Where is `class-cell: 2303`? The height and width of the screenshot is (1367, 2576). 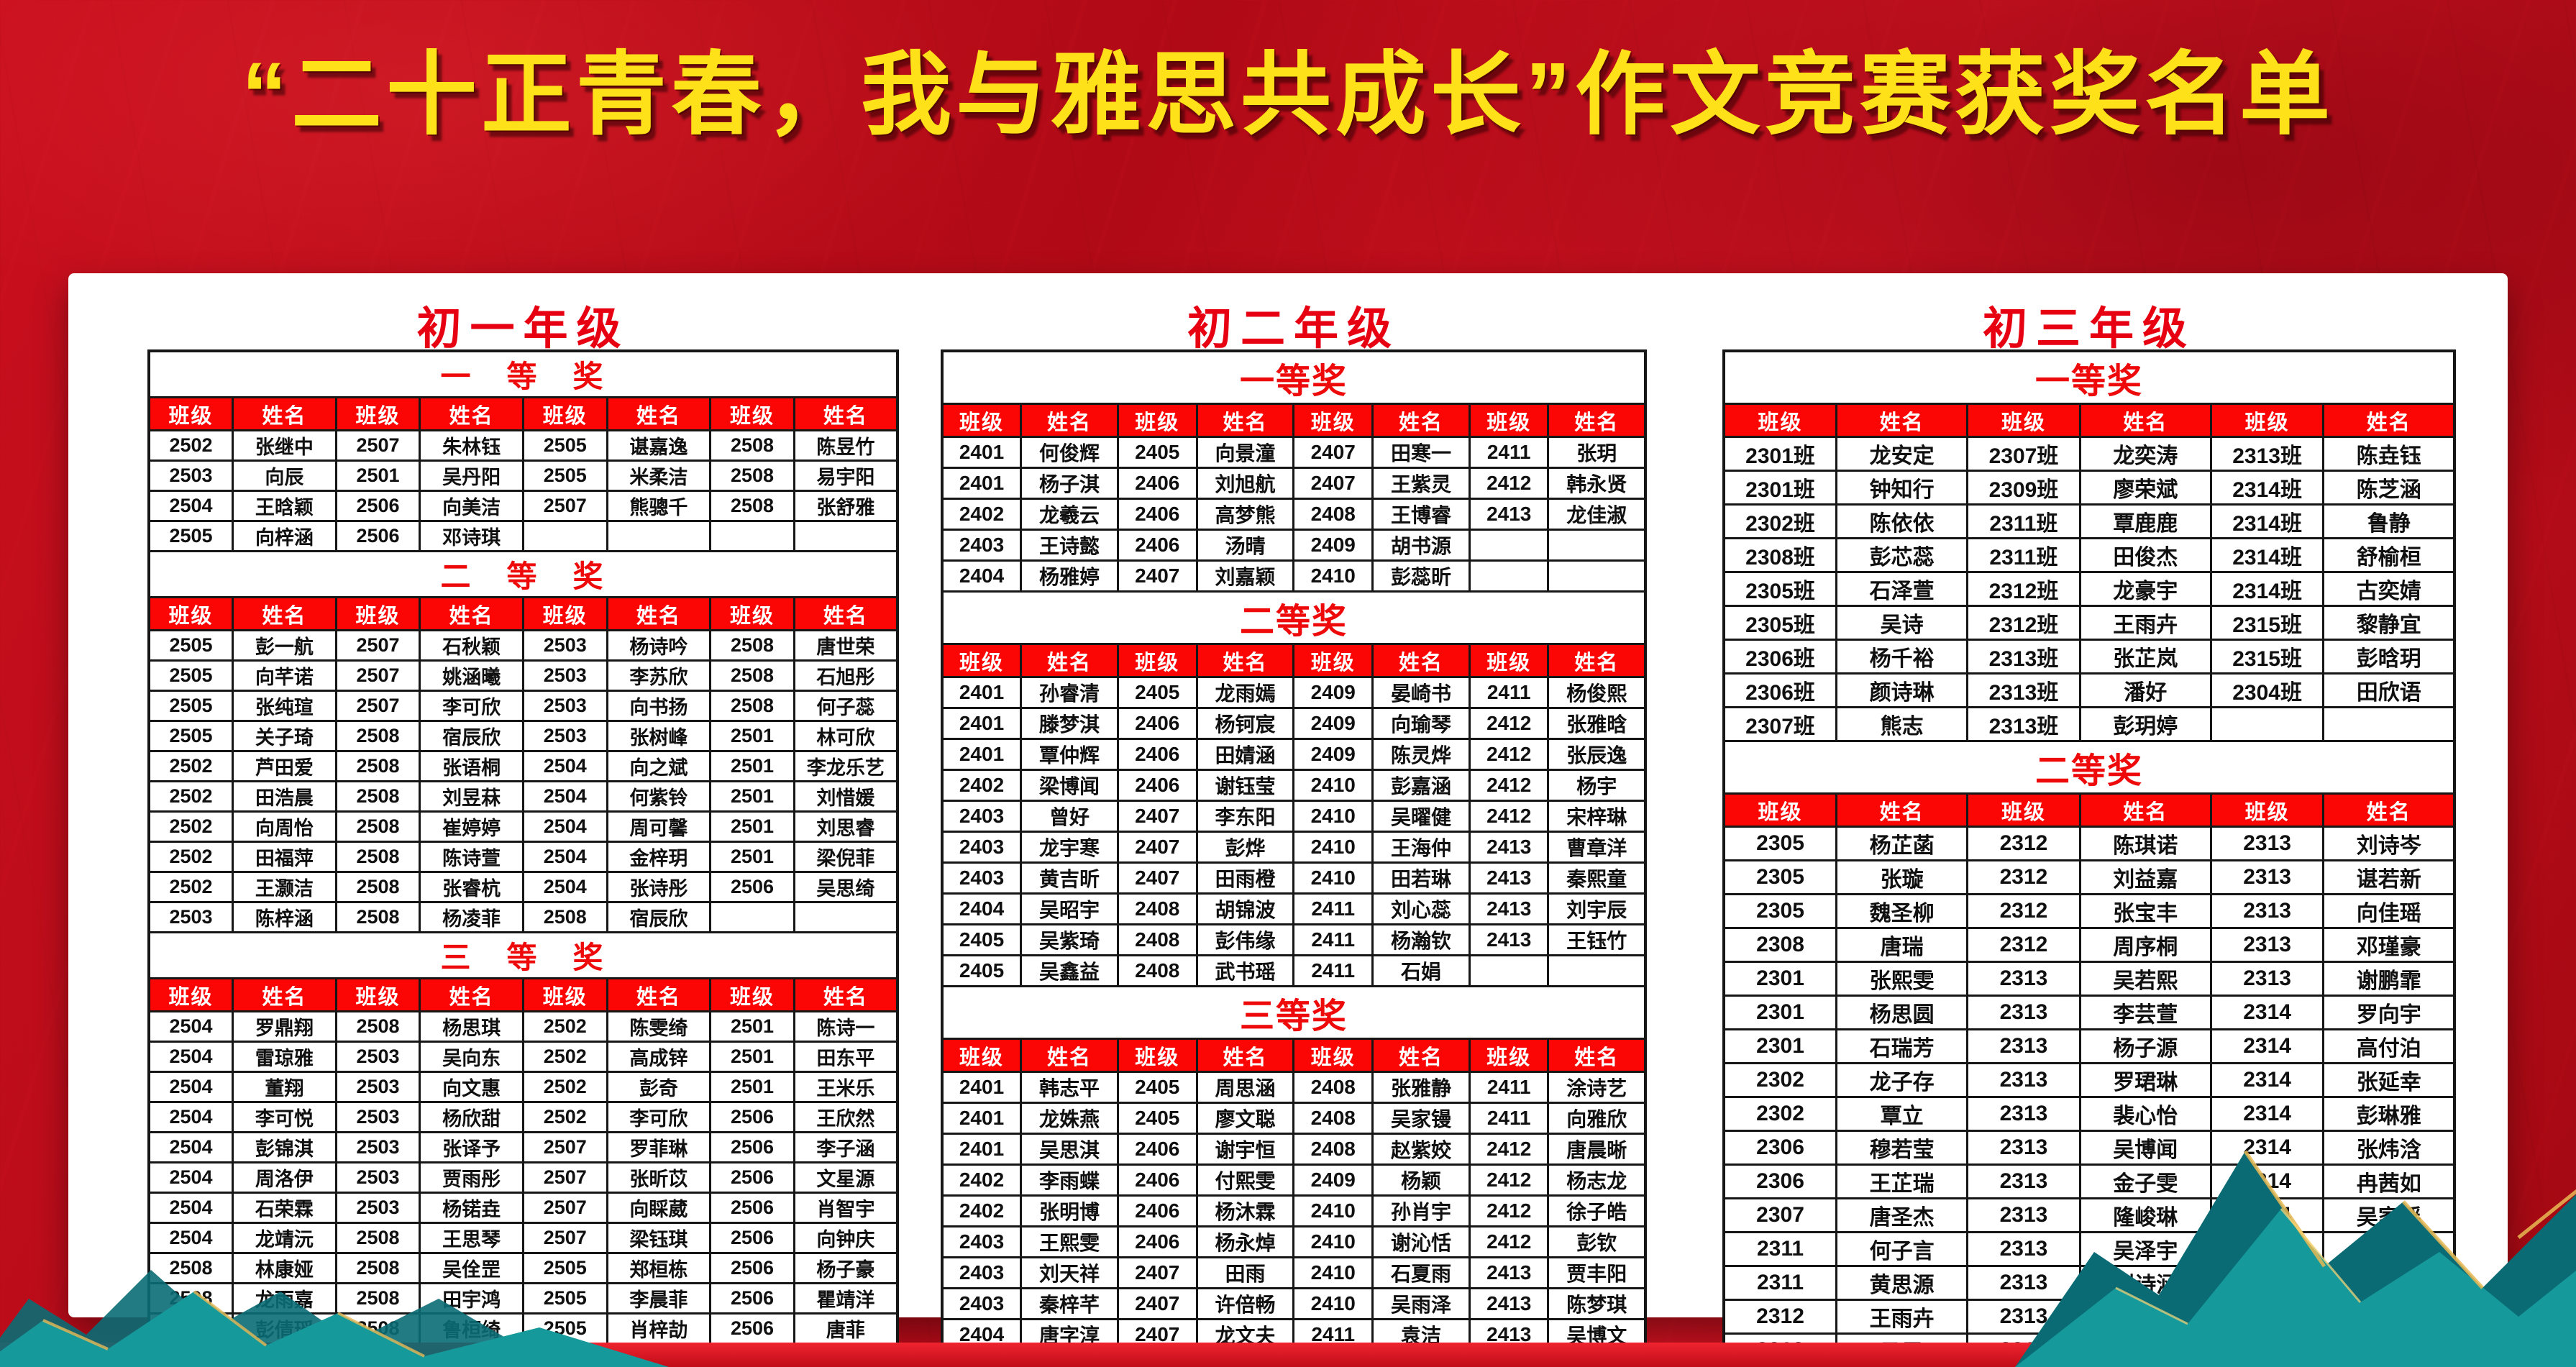
class-cell: 2303 is located at coordinates (2267, 1283).